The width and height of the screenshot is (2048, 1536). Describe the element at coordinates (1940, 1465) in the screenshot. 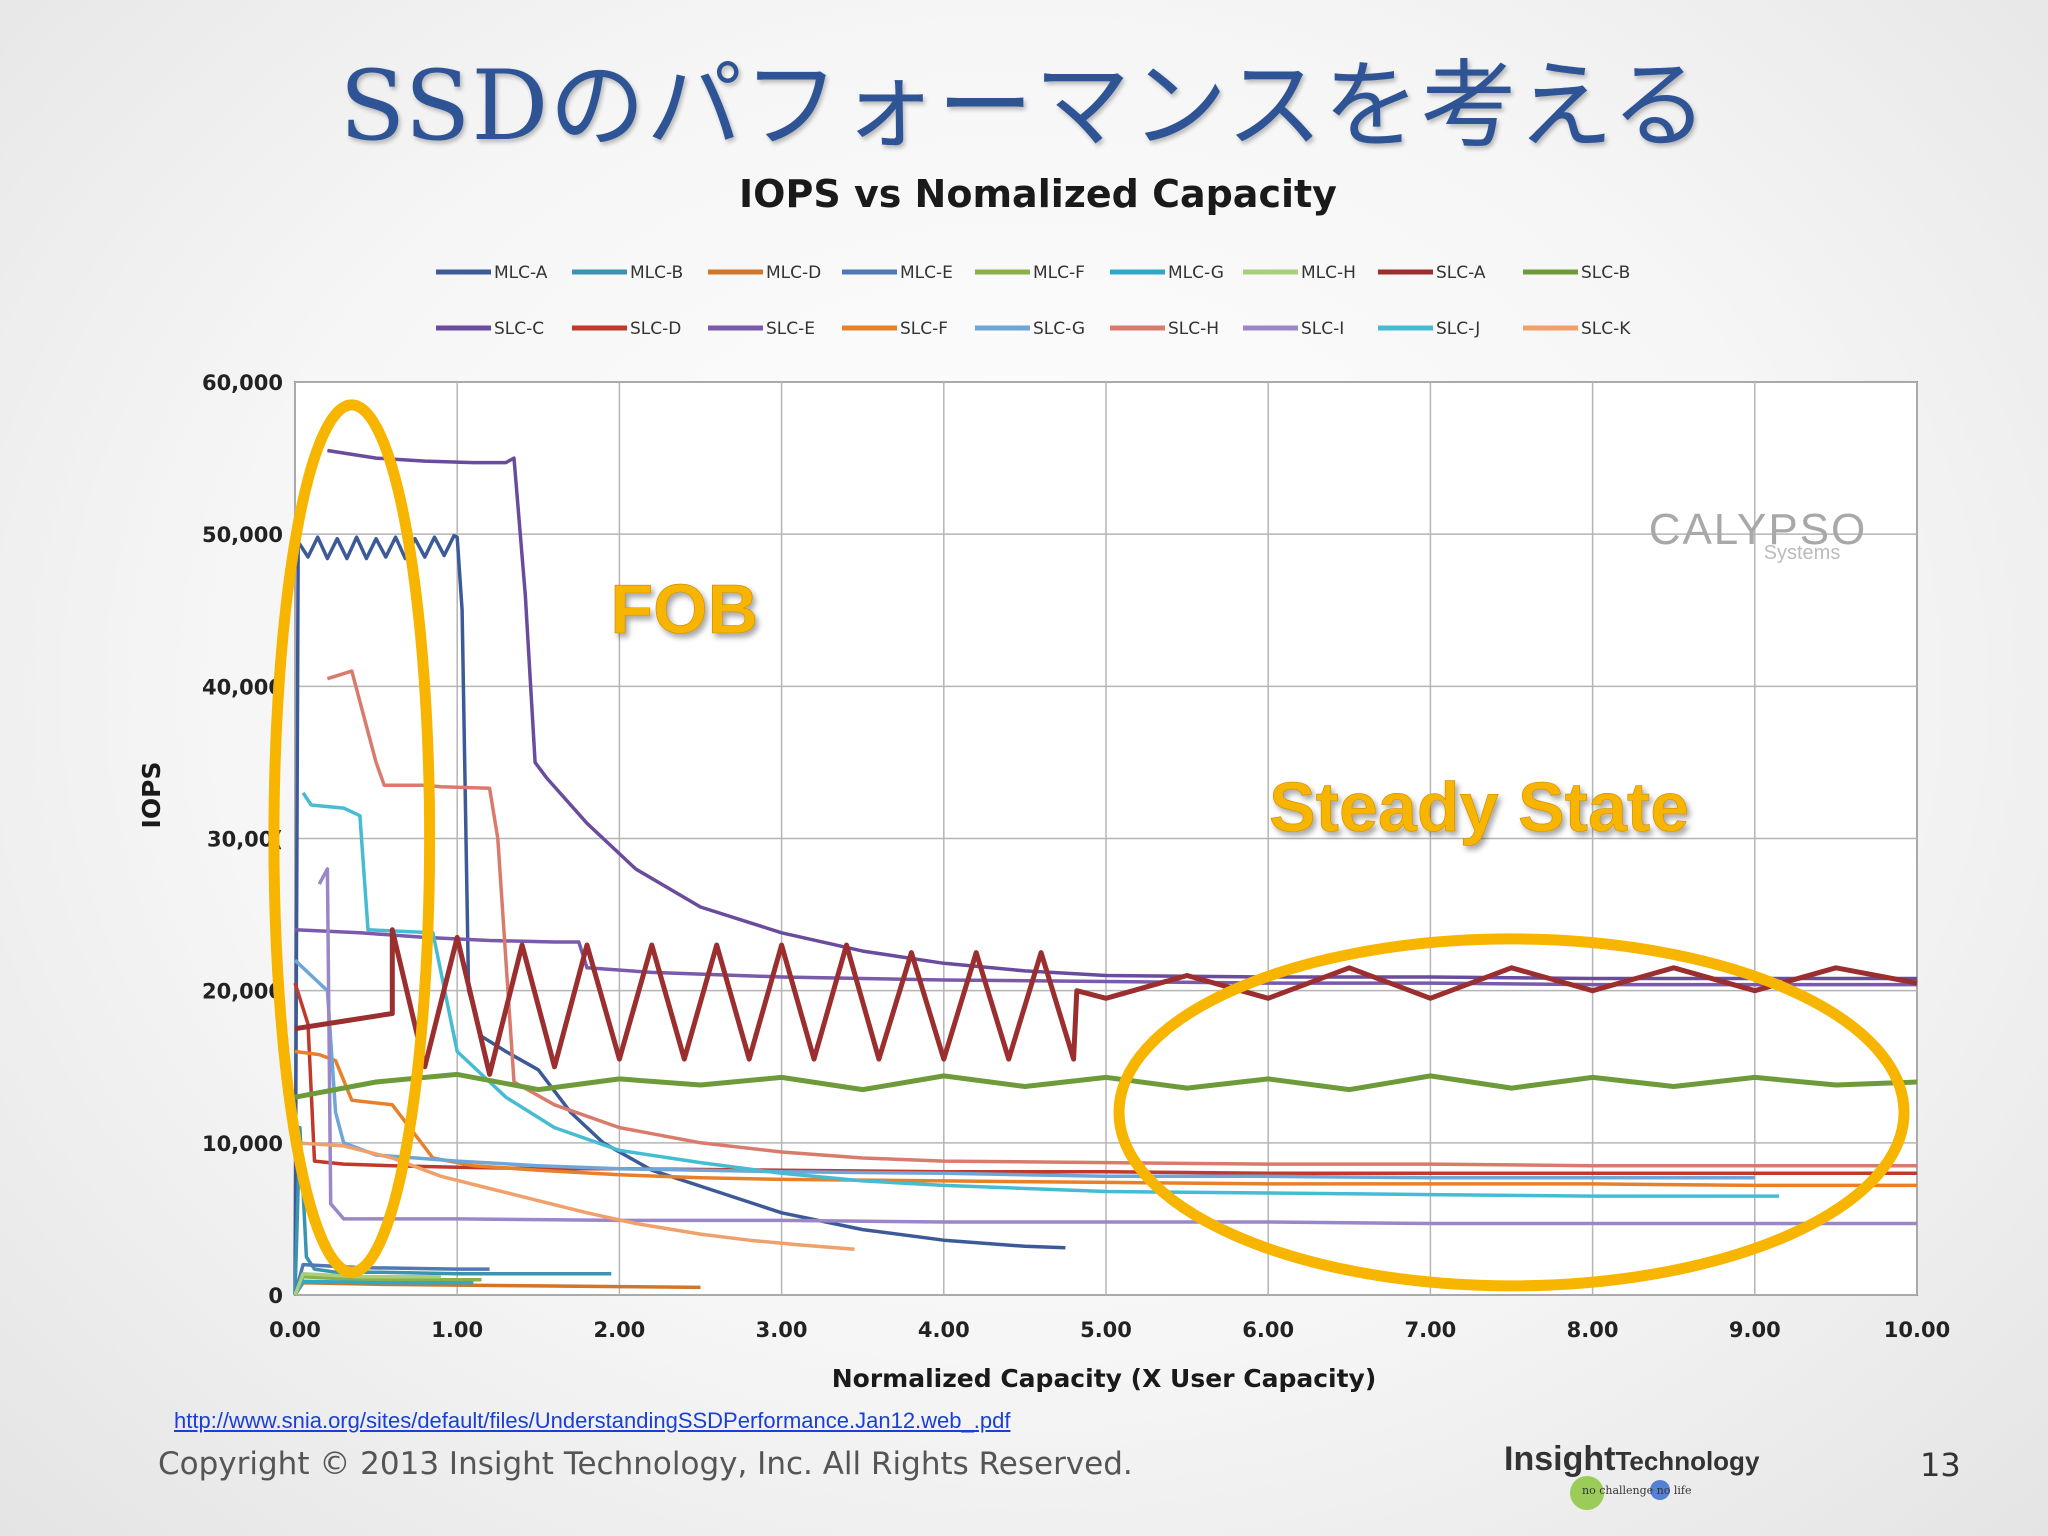

I see `page-number: 13` at that location.